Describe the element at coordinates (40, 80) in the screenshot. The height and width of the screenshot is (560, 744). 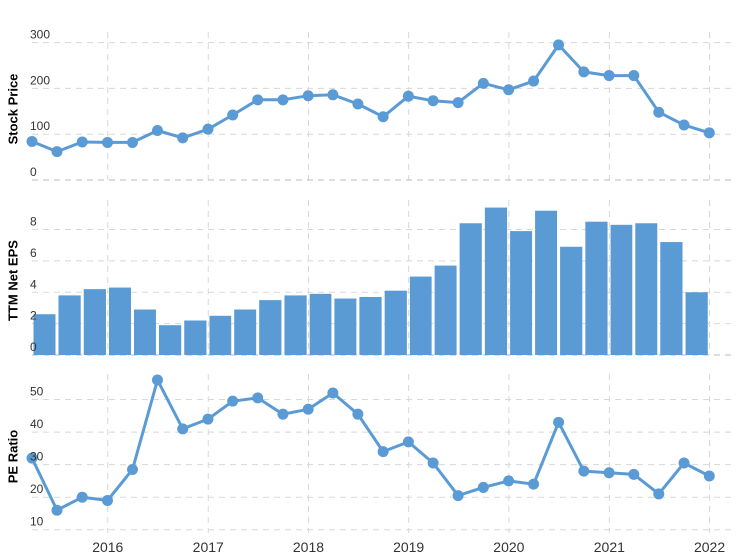
I see `panel-0-y-tick-label-200: 200` at that location.